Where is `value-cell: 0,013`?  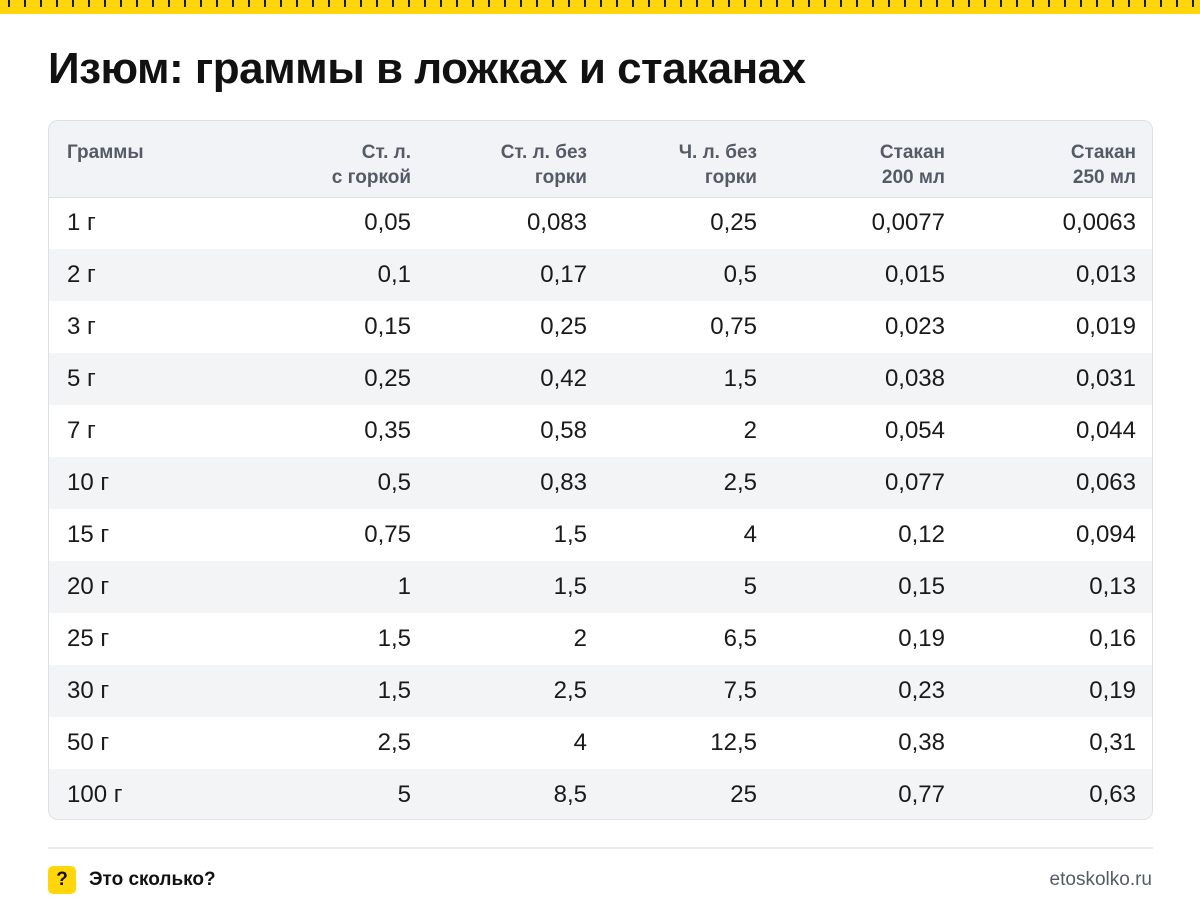
value-cell: 0,013 is located at coordinates (1105, 274).